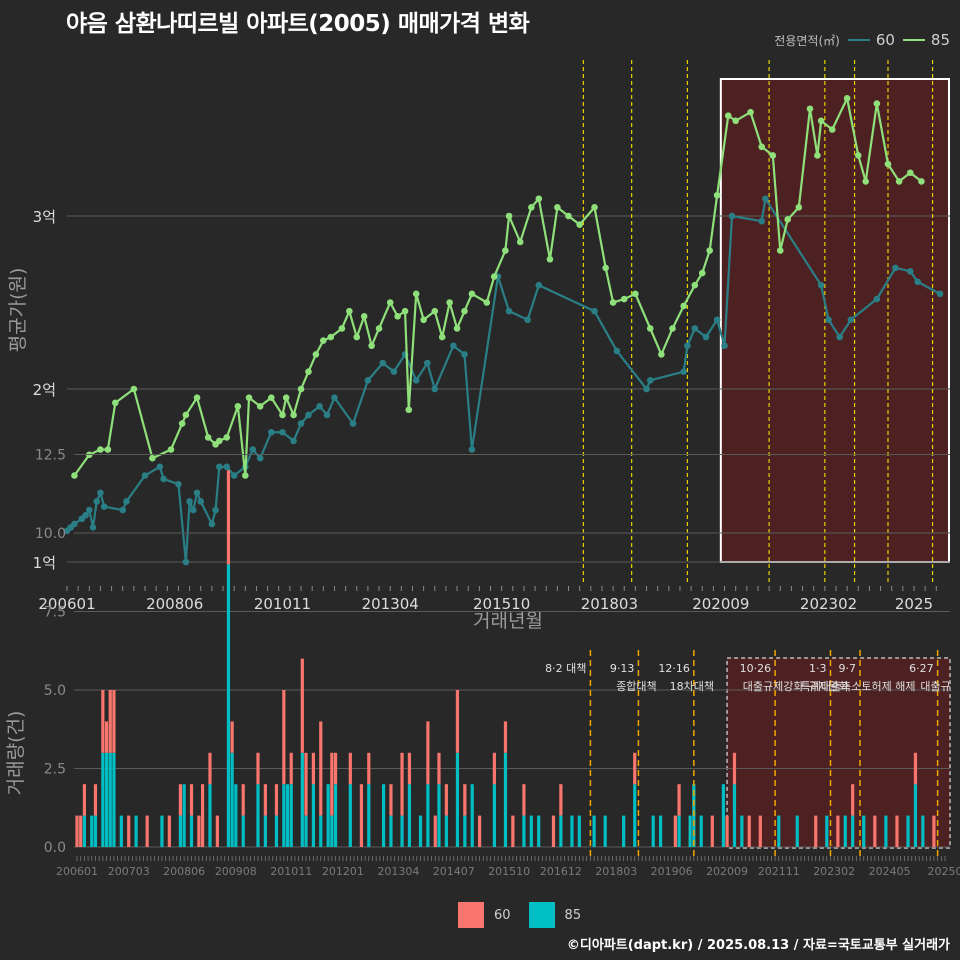 This screenshot has width=960, height=960. Describe the element at coordinates (16, 753) in the screenshot. I see `bar-y-axis-title: 거래량(건)` at that location.